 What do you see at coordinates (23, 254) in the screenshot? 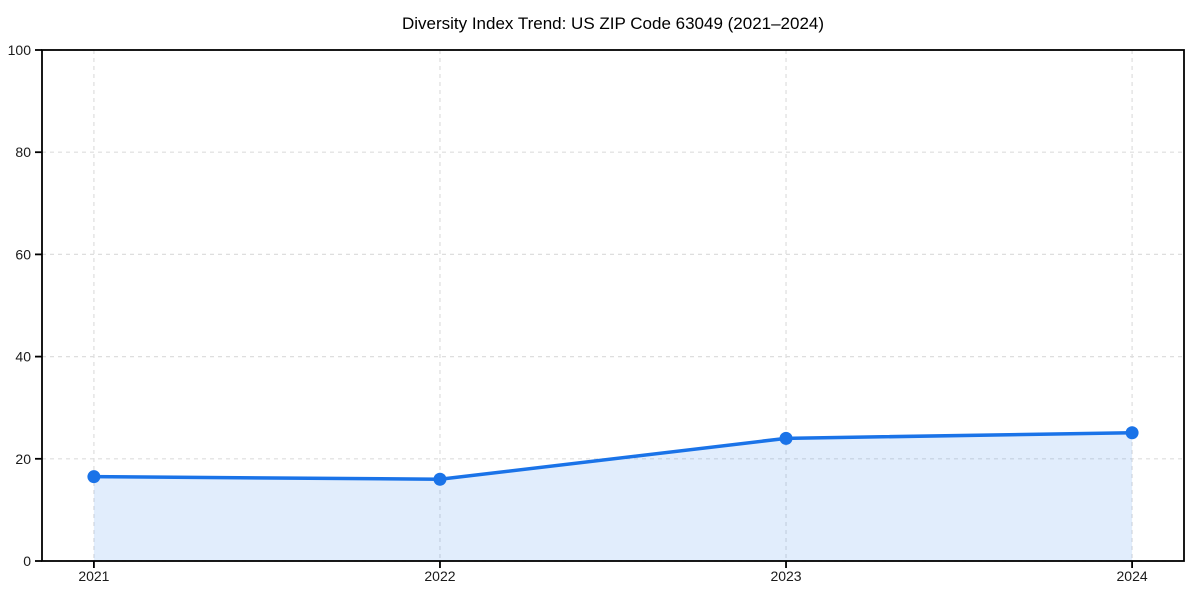
I see `y-tick-label: 60` at bounding box center [23, 254].